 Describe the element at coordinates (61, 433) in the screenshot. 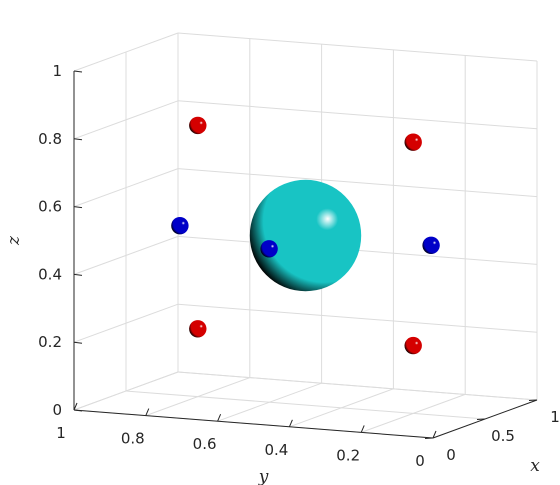

I see `y-tick-label: 1` at that location.